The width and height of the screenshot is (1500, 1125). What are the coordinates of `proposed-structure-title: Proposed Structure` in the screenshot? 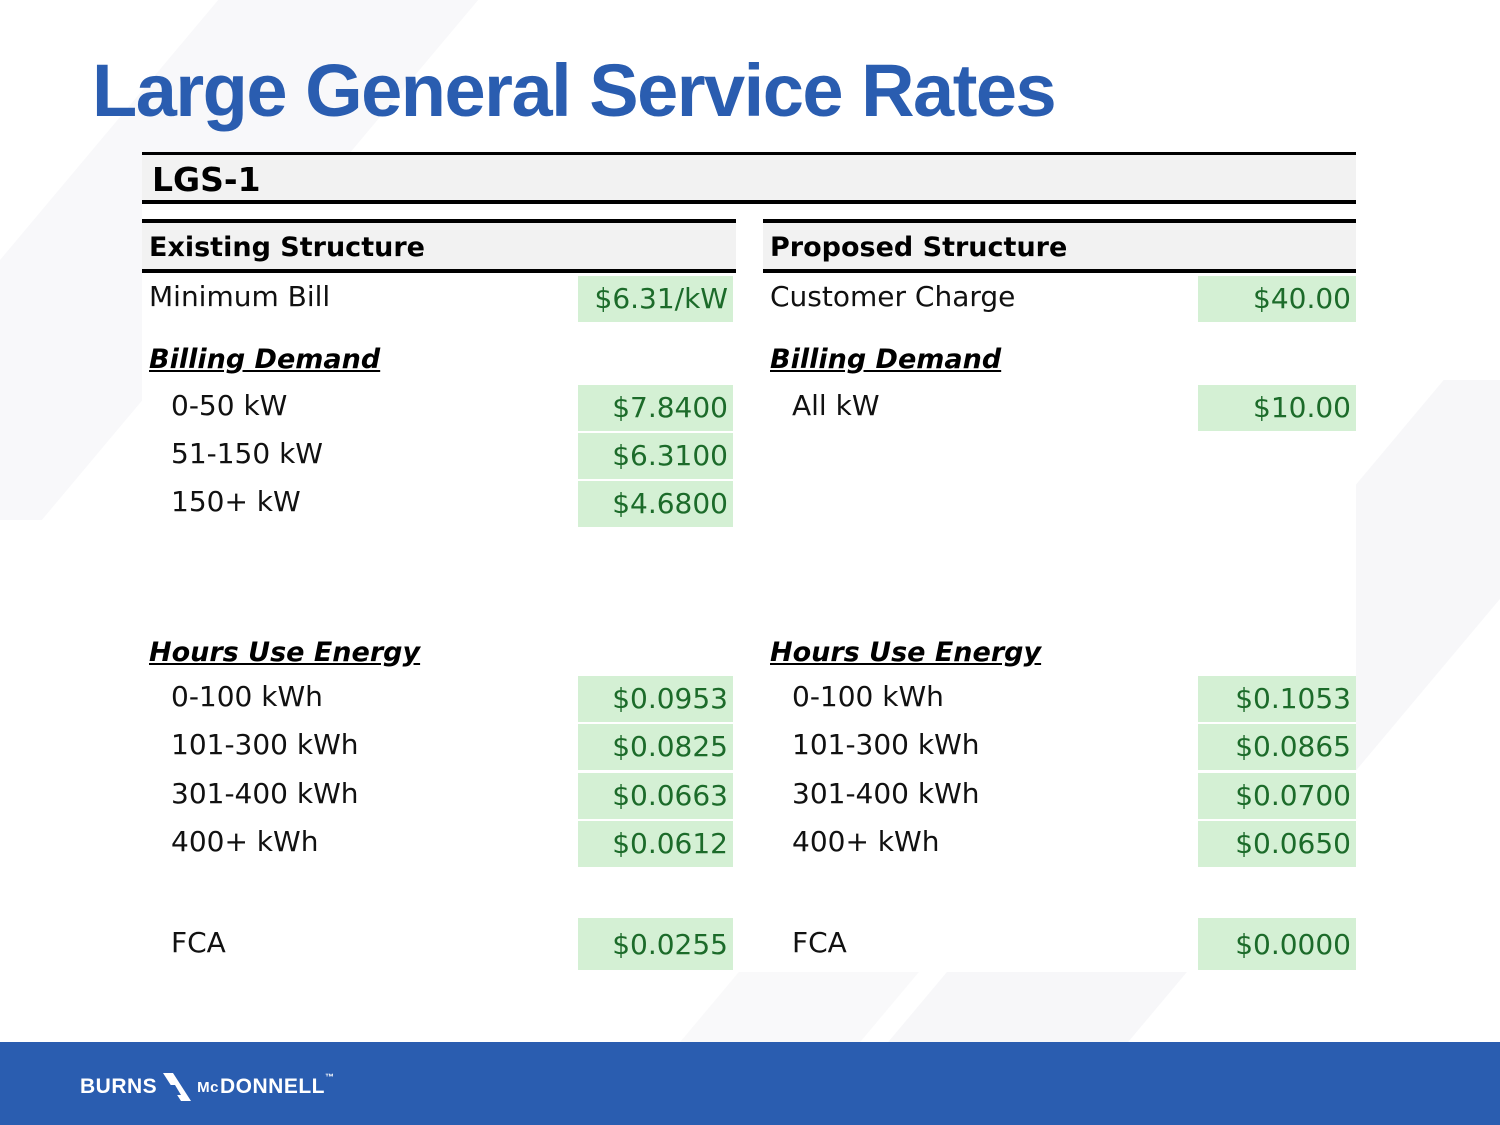 It's located at (919, 247).